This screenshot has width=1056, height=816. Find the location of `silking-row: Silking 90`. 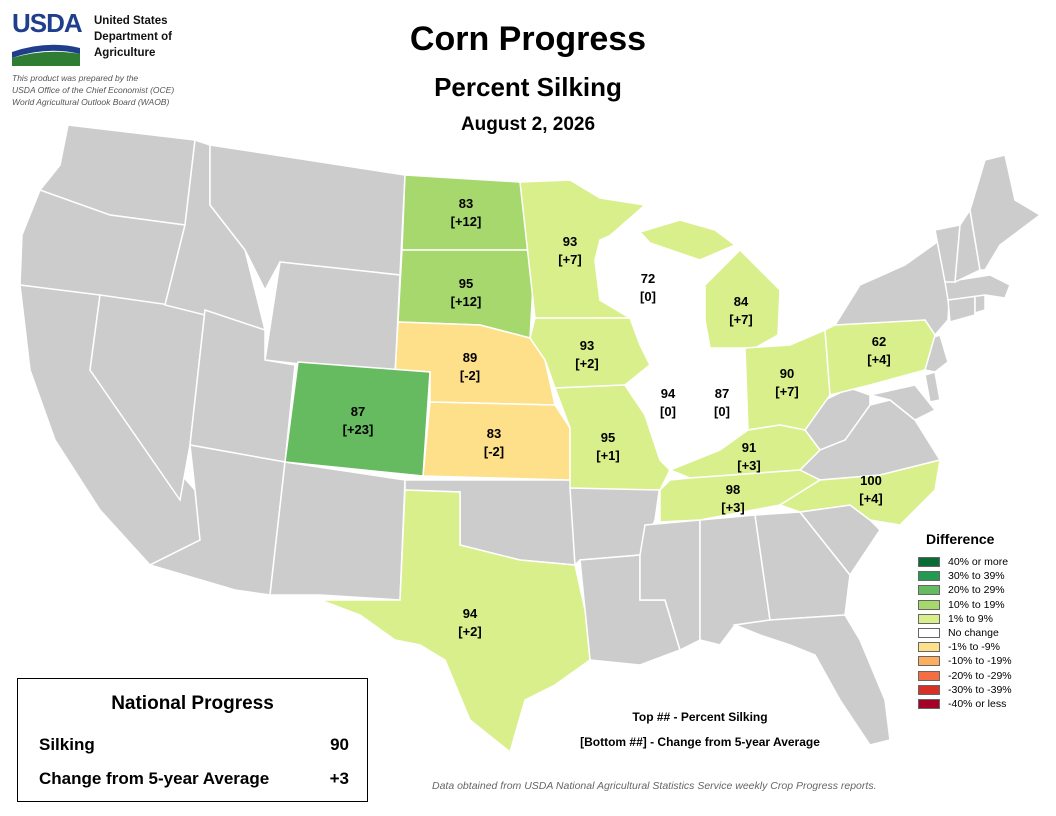

silking-row: Silking 90 is located at coordinates (194, 745).